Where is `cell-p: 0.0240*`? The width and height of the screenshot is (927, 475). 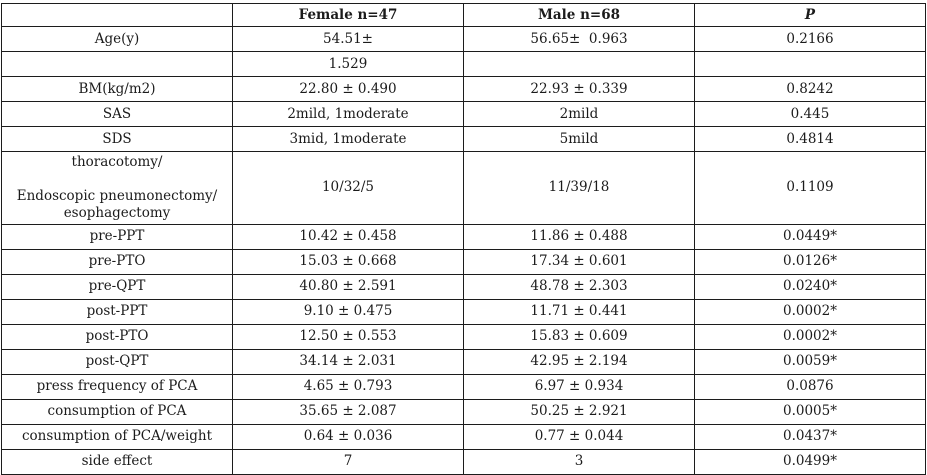 cell-p: 0.0240* is located at coordinates (810, 286).